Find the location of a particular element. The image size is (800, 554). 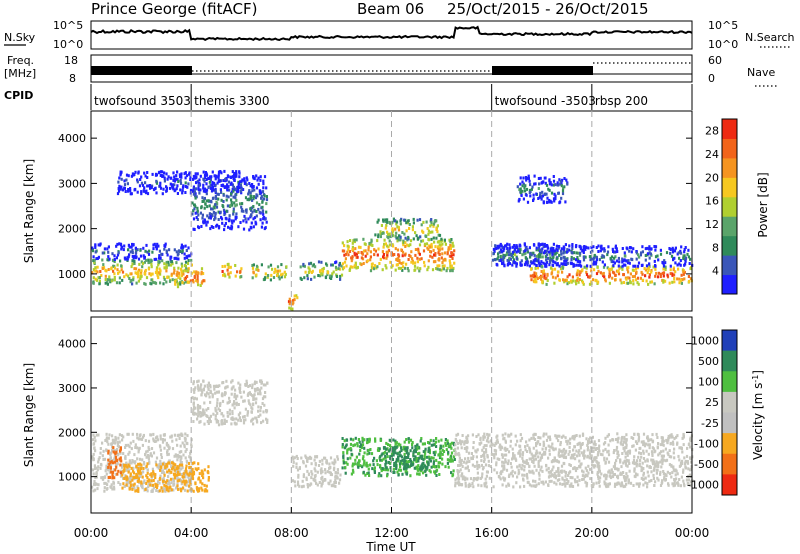

power-colorbar-tick: 20 is located at coordinates (712, 177).